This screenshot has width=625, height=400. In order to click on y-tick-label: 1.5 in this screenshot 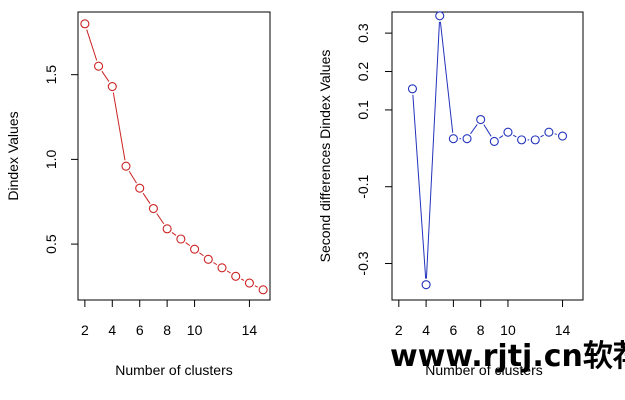, I will do `click(51, 75)`.